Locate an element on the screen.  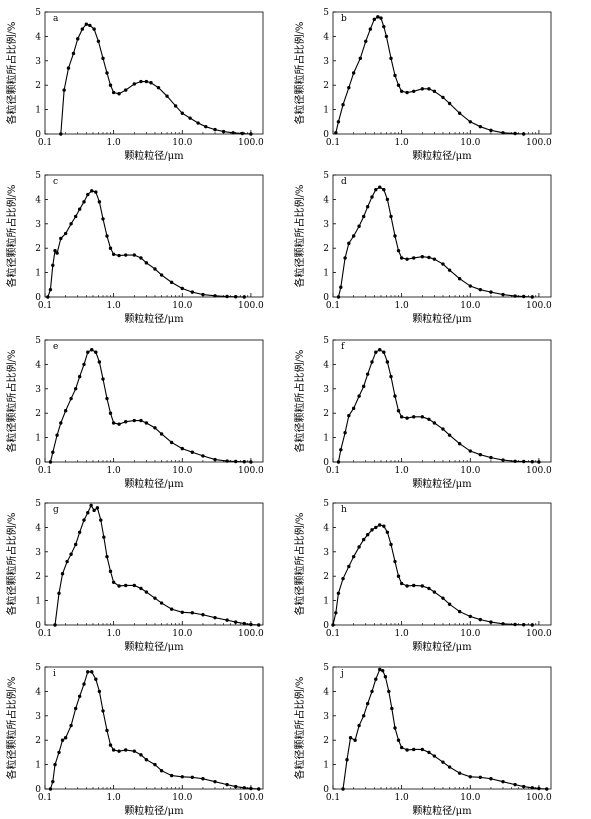
panel-c-frame is located at coordinates (154, 236).